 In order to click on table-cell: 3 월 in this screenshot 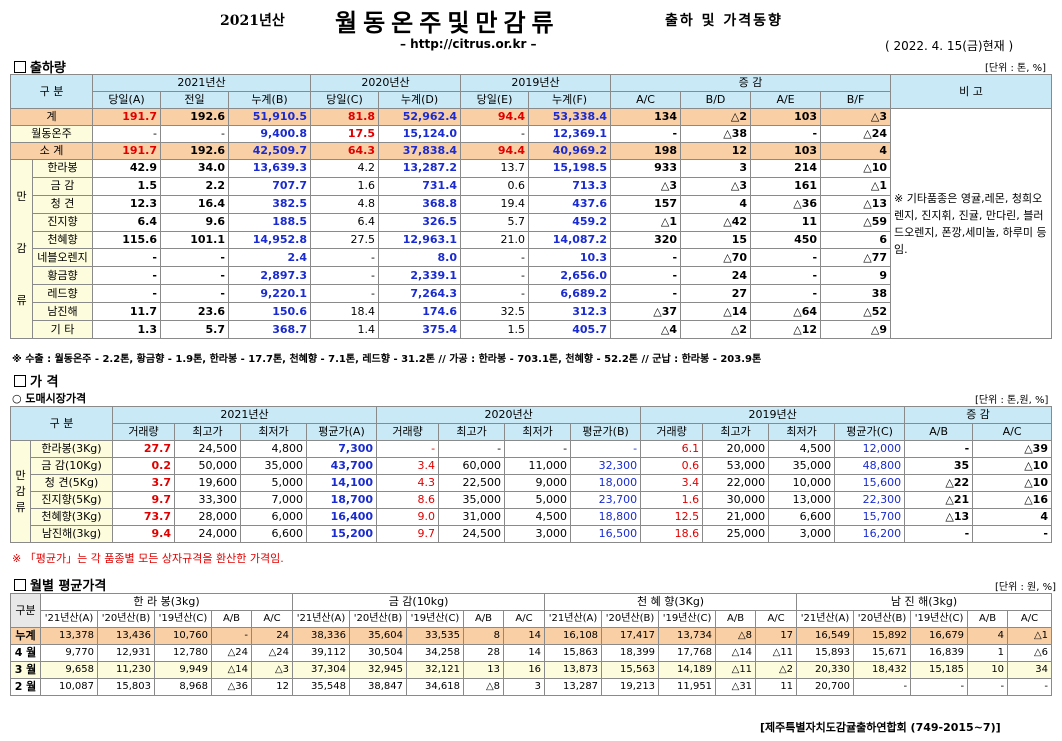, I will do `click(25, 670)`.